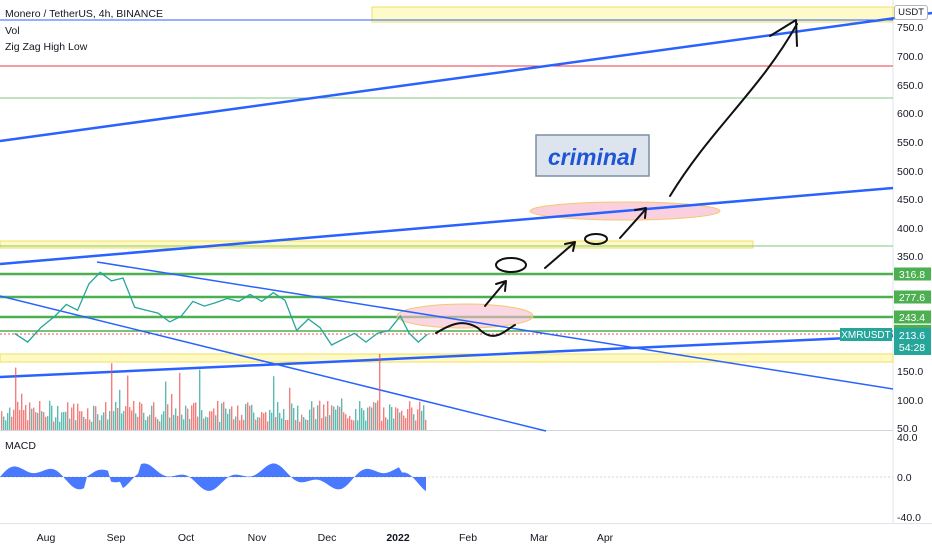  I want to click on support-zone, so click(447, 358).